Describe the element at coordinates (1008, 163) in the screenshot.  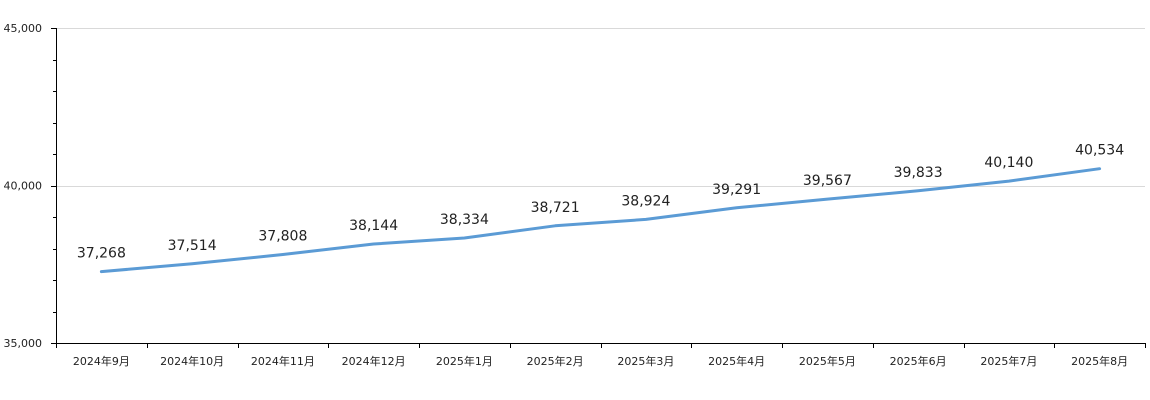
I see `data-label: 40,140` at that location.